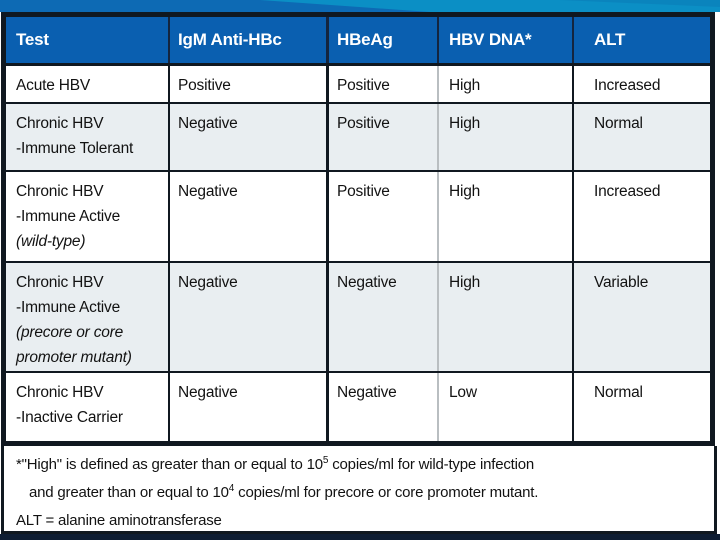 The image size is (720, 540). I want to click on test-cell: Chronic HBV -Inactive Carrier, so click(88, 407).